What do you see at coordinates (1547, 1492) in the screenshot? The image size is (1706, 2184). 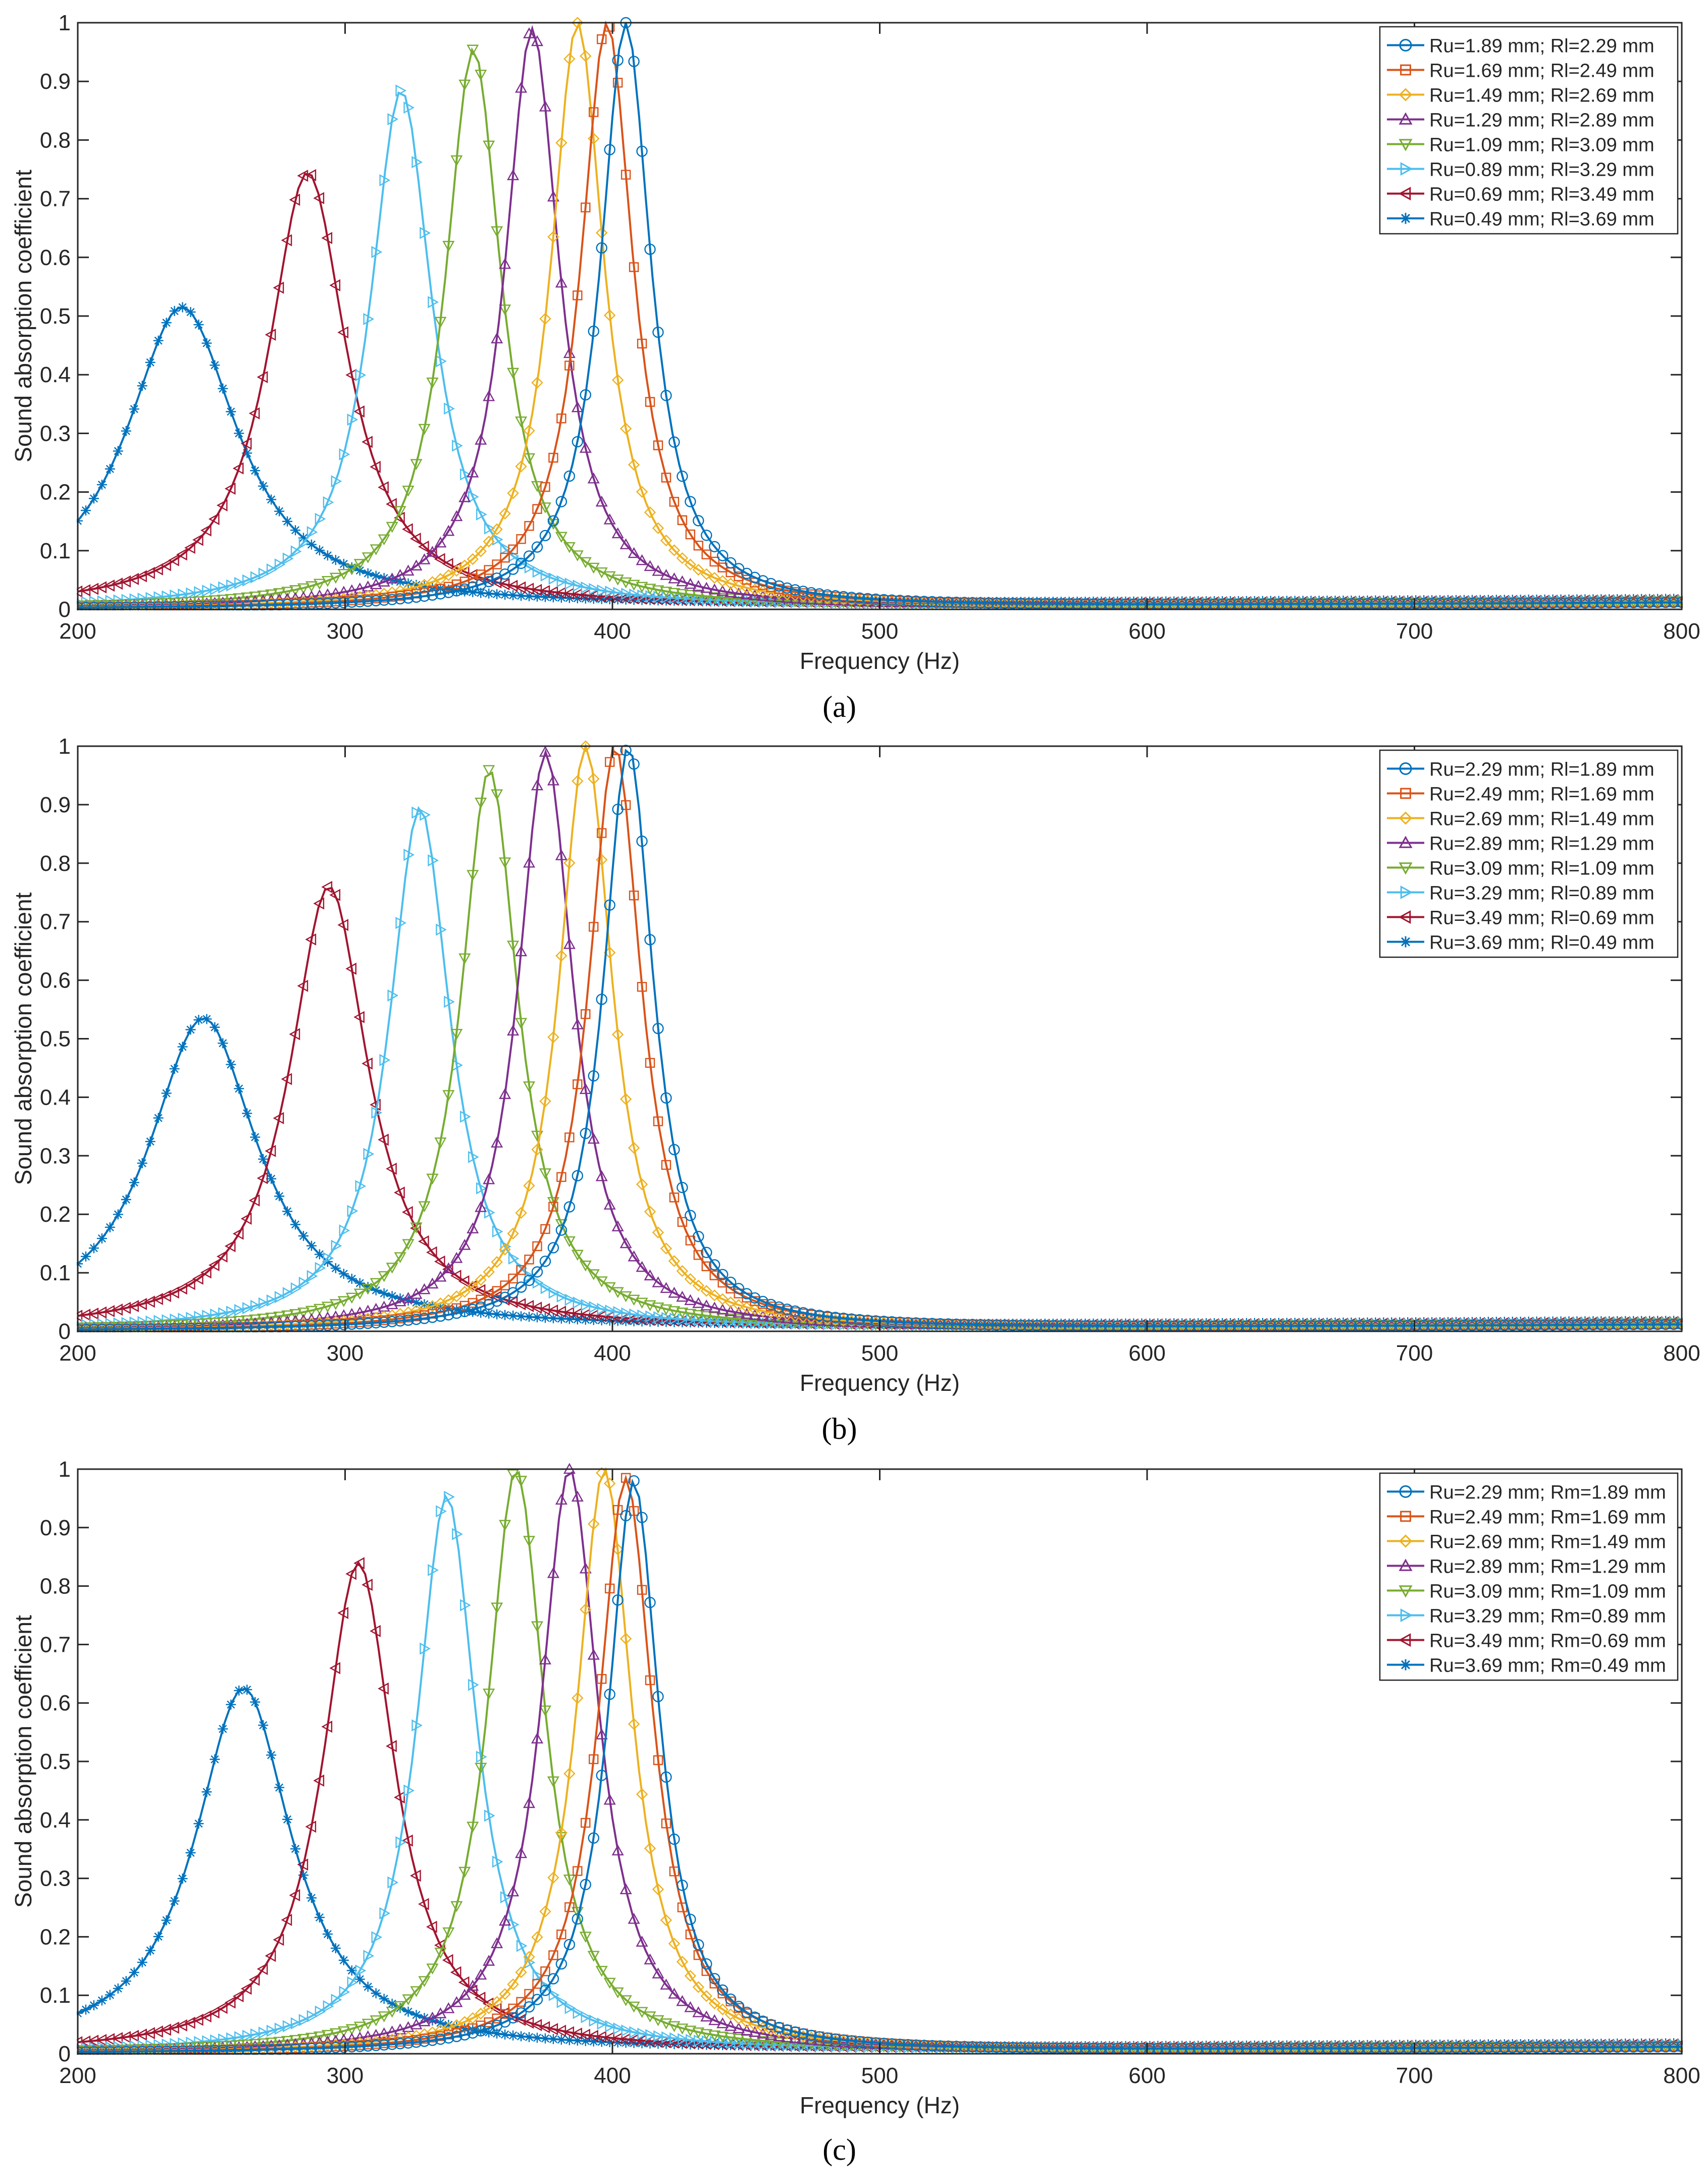 I see `legend-label: Ru=2.29 mm; Rm=1.89 mm` at bounding box center [1547, 1492].